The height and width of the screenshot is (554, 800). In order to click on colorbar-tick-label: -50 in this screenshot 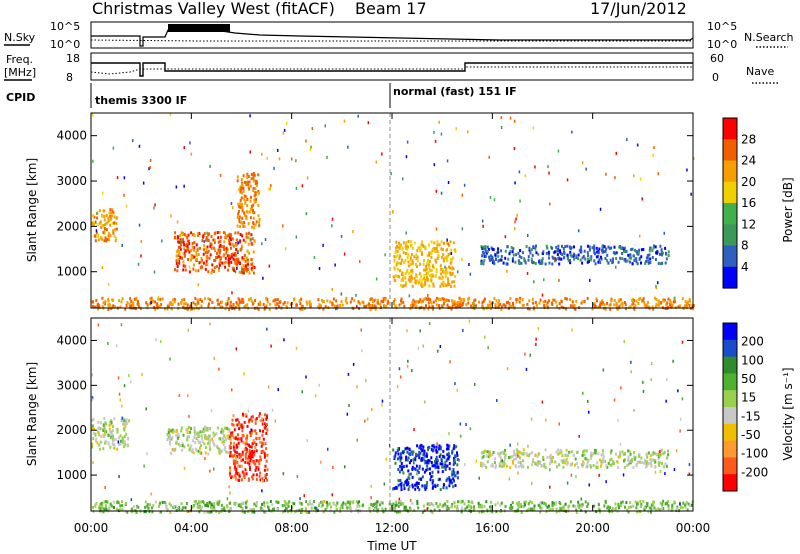, I will do `click(751, 435)`.